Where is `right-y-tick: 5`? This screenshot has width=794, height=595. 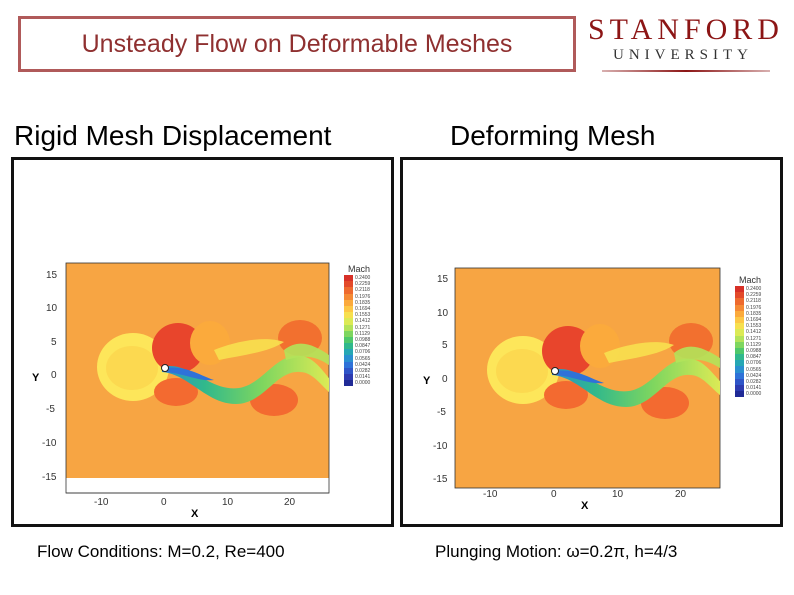
right-y-tick: 5 is located at coordinates (445, 345).